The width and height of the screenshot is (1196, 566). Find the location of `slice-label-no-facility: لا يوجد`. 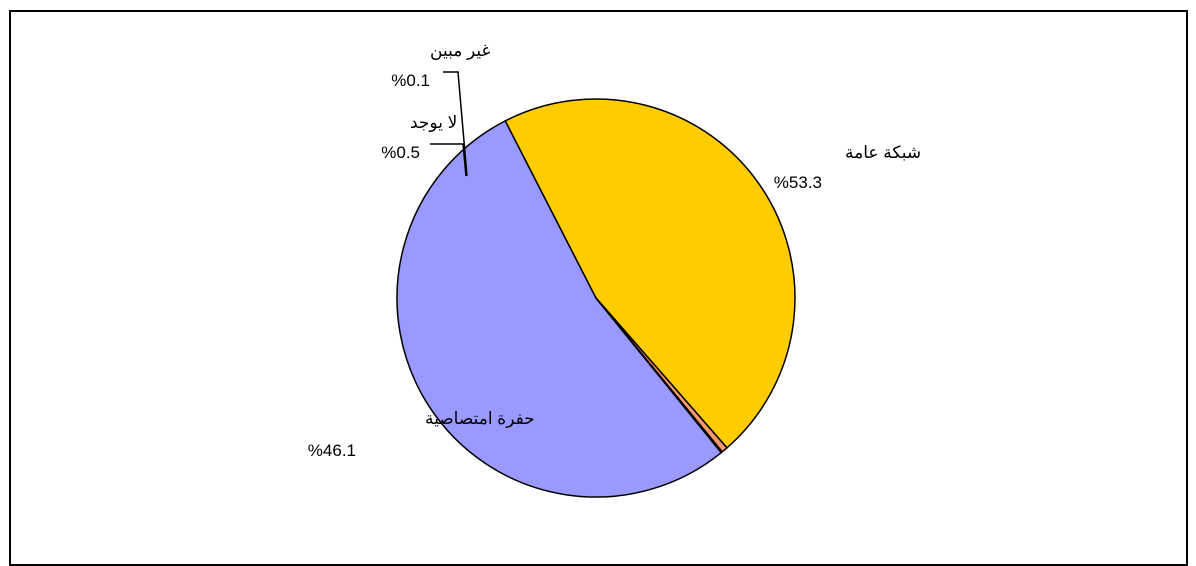

slice-label-no-facility: لا يوجد is located at coordinates (433, 122).